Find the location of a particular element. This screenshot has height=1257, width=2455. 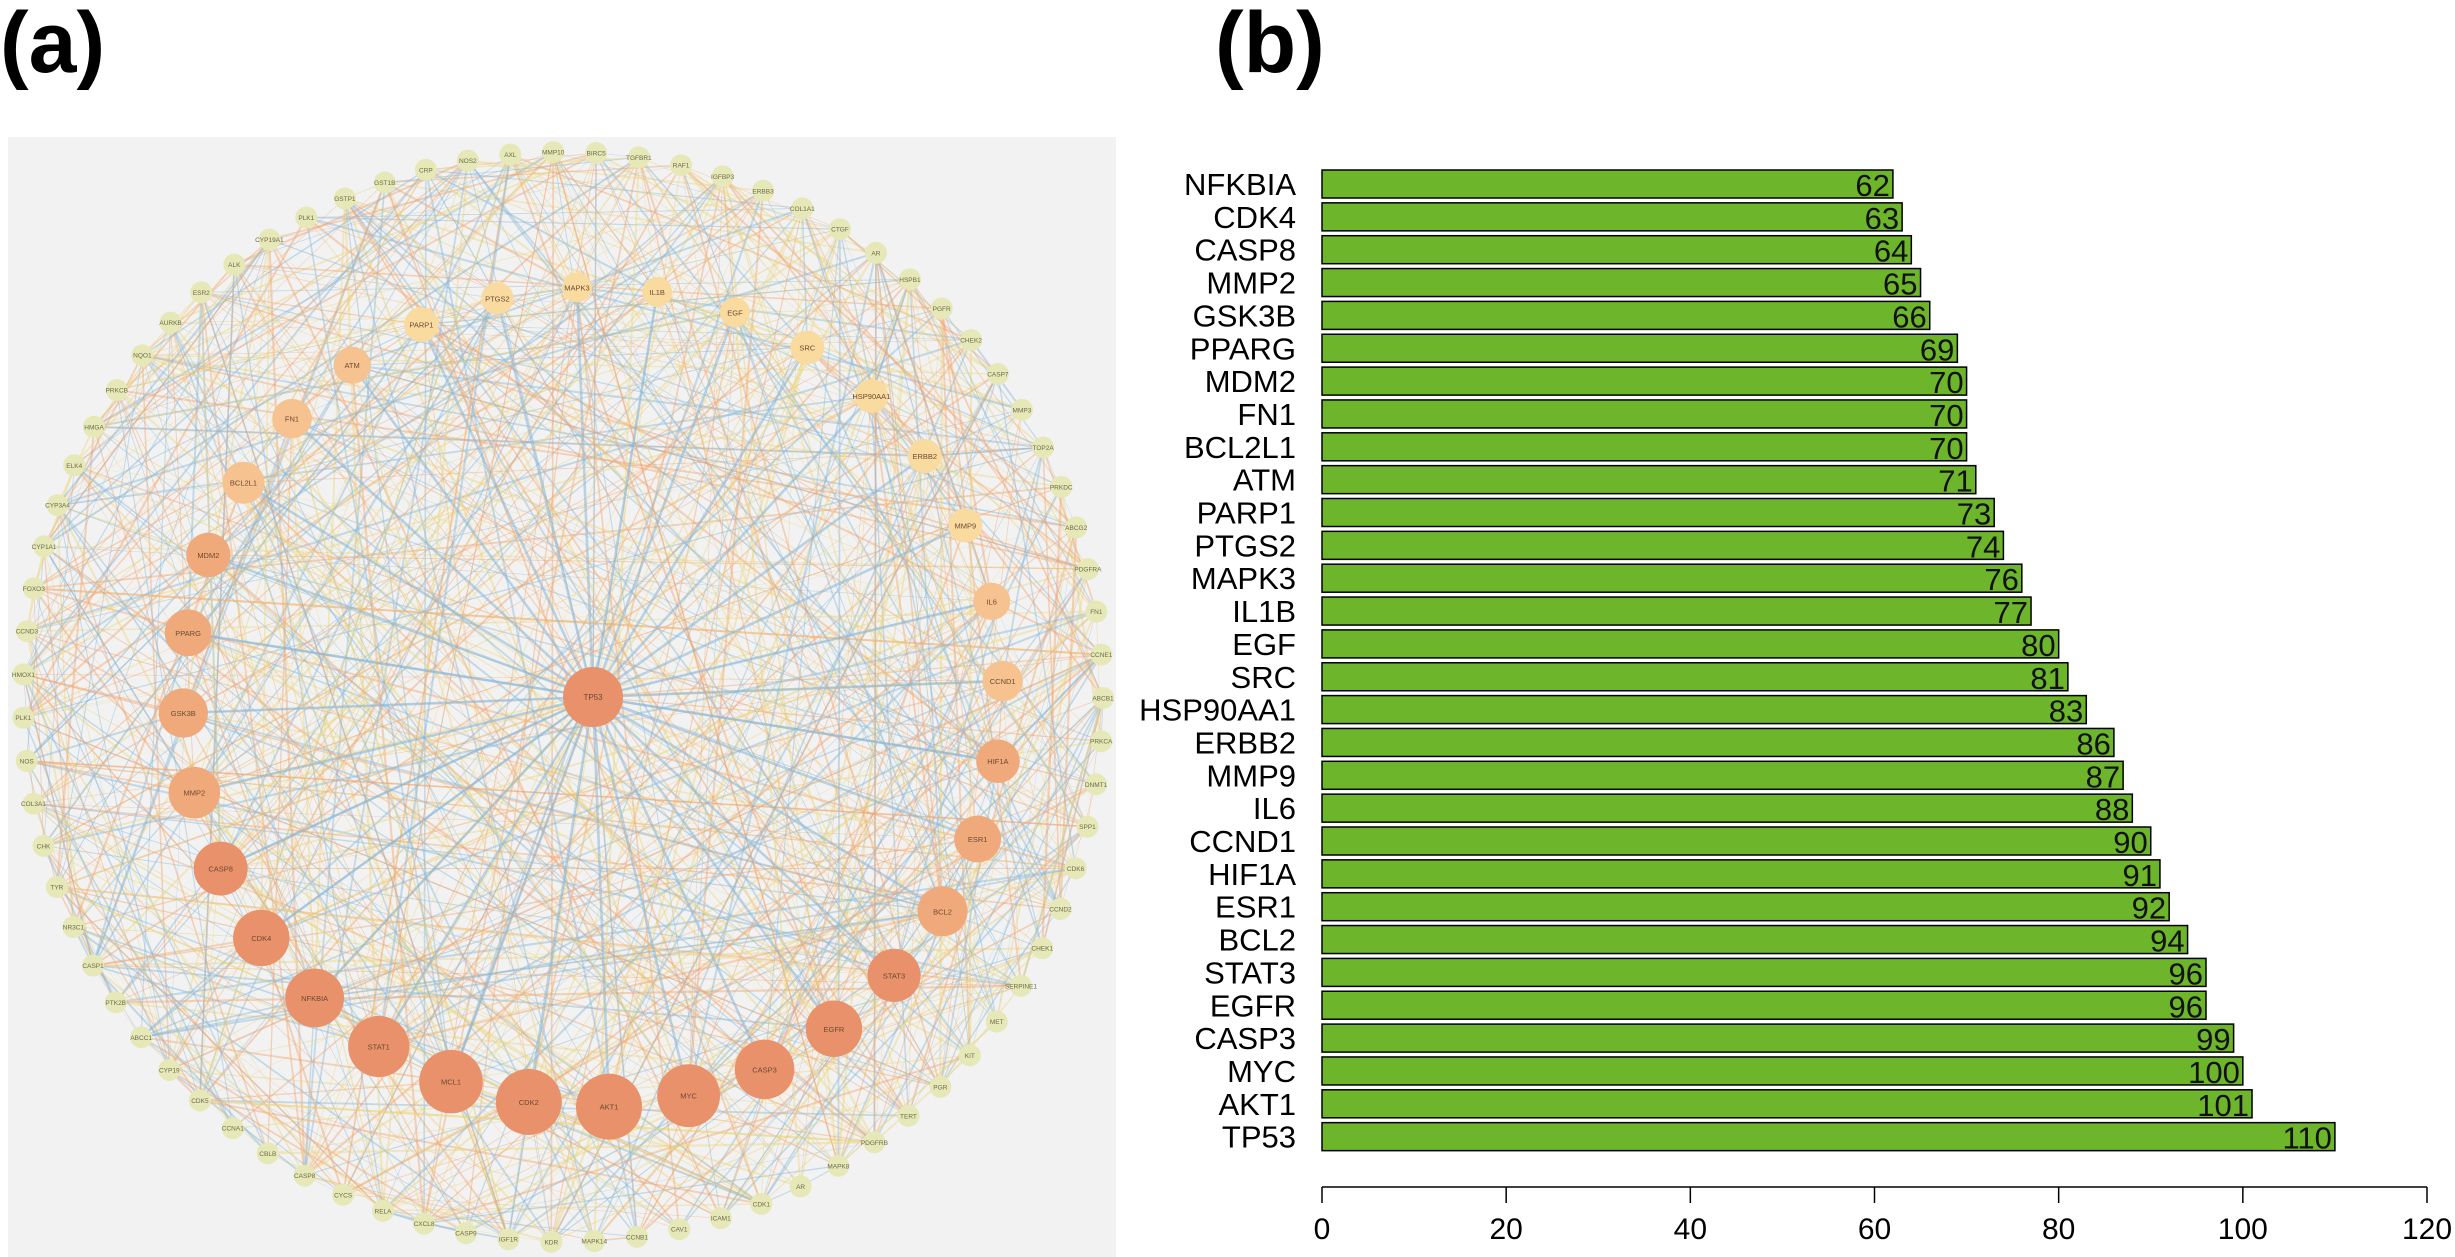

network-node-mmp10 is located at coordinates (553, 152).